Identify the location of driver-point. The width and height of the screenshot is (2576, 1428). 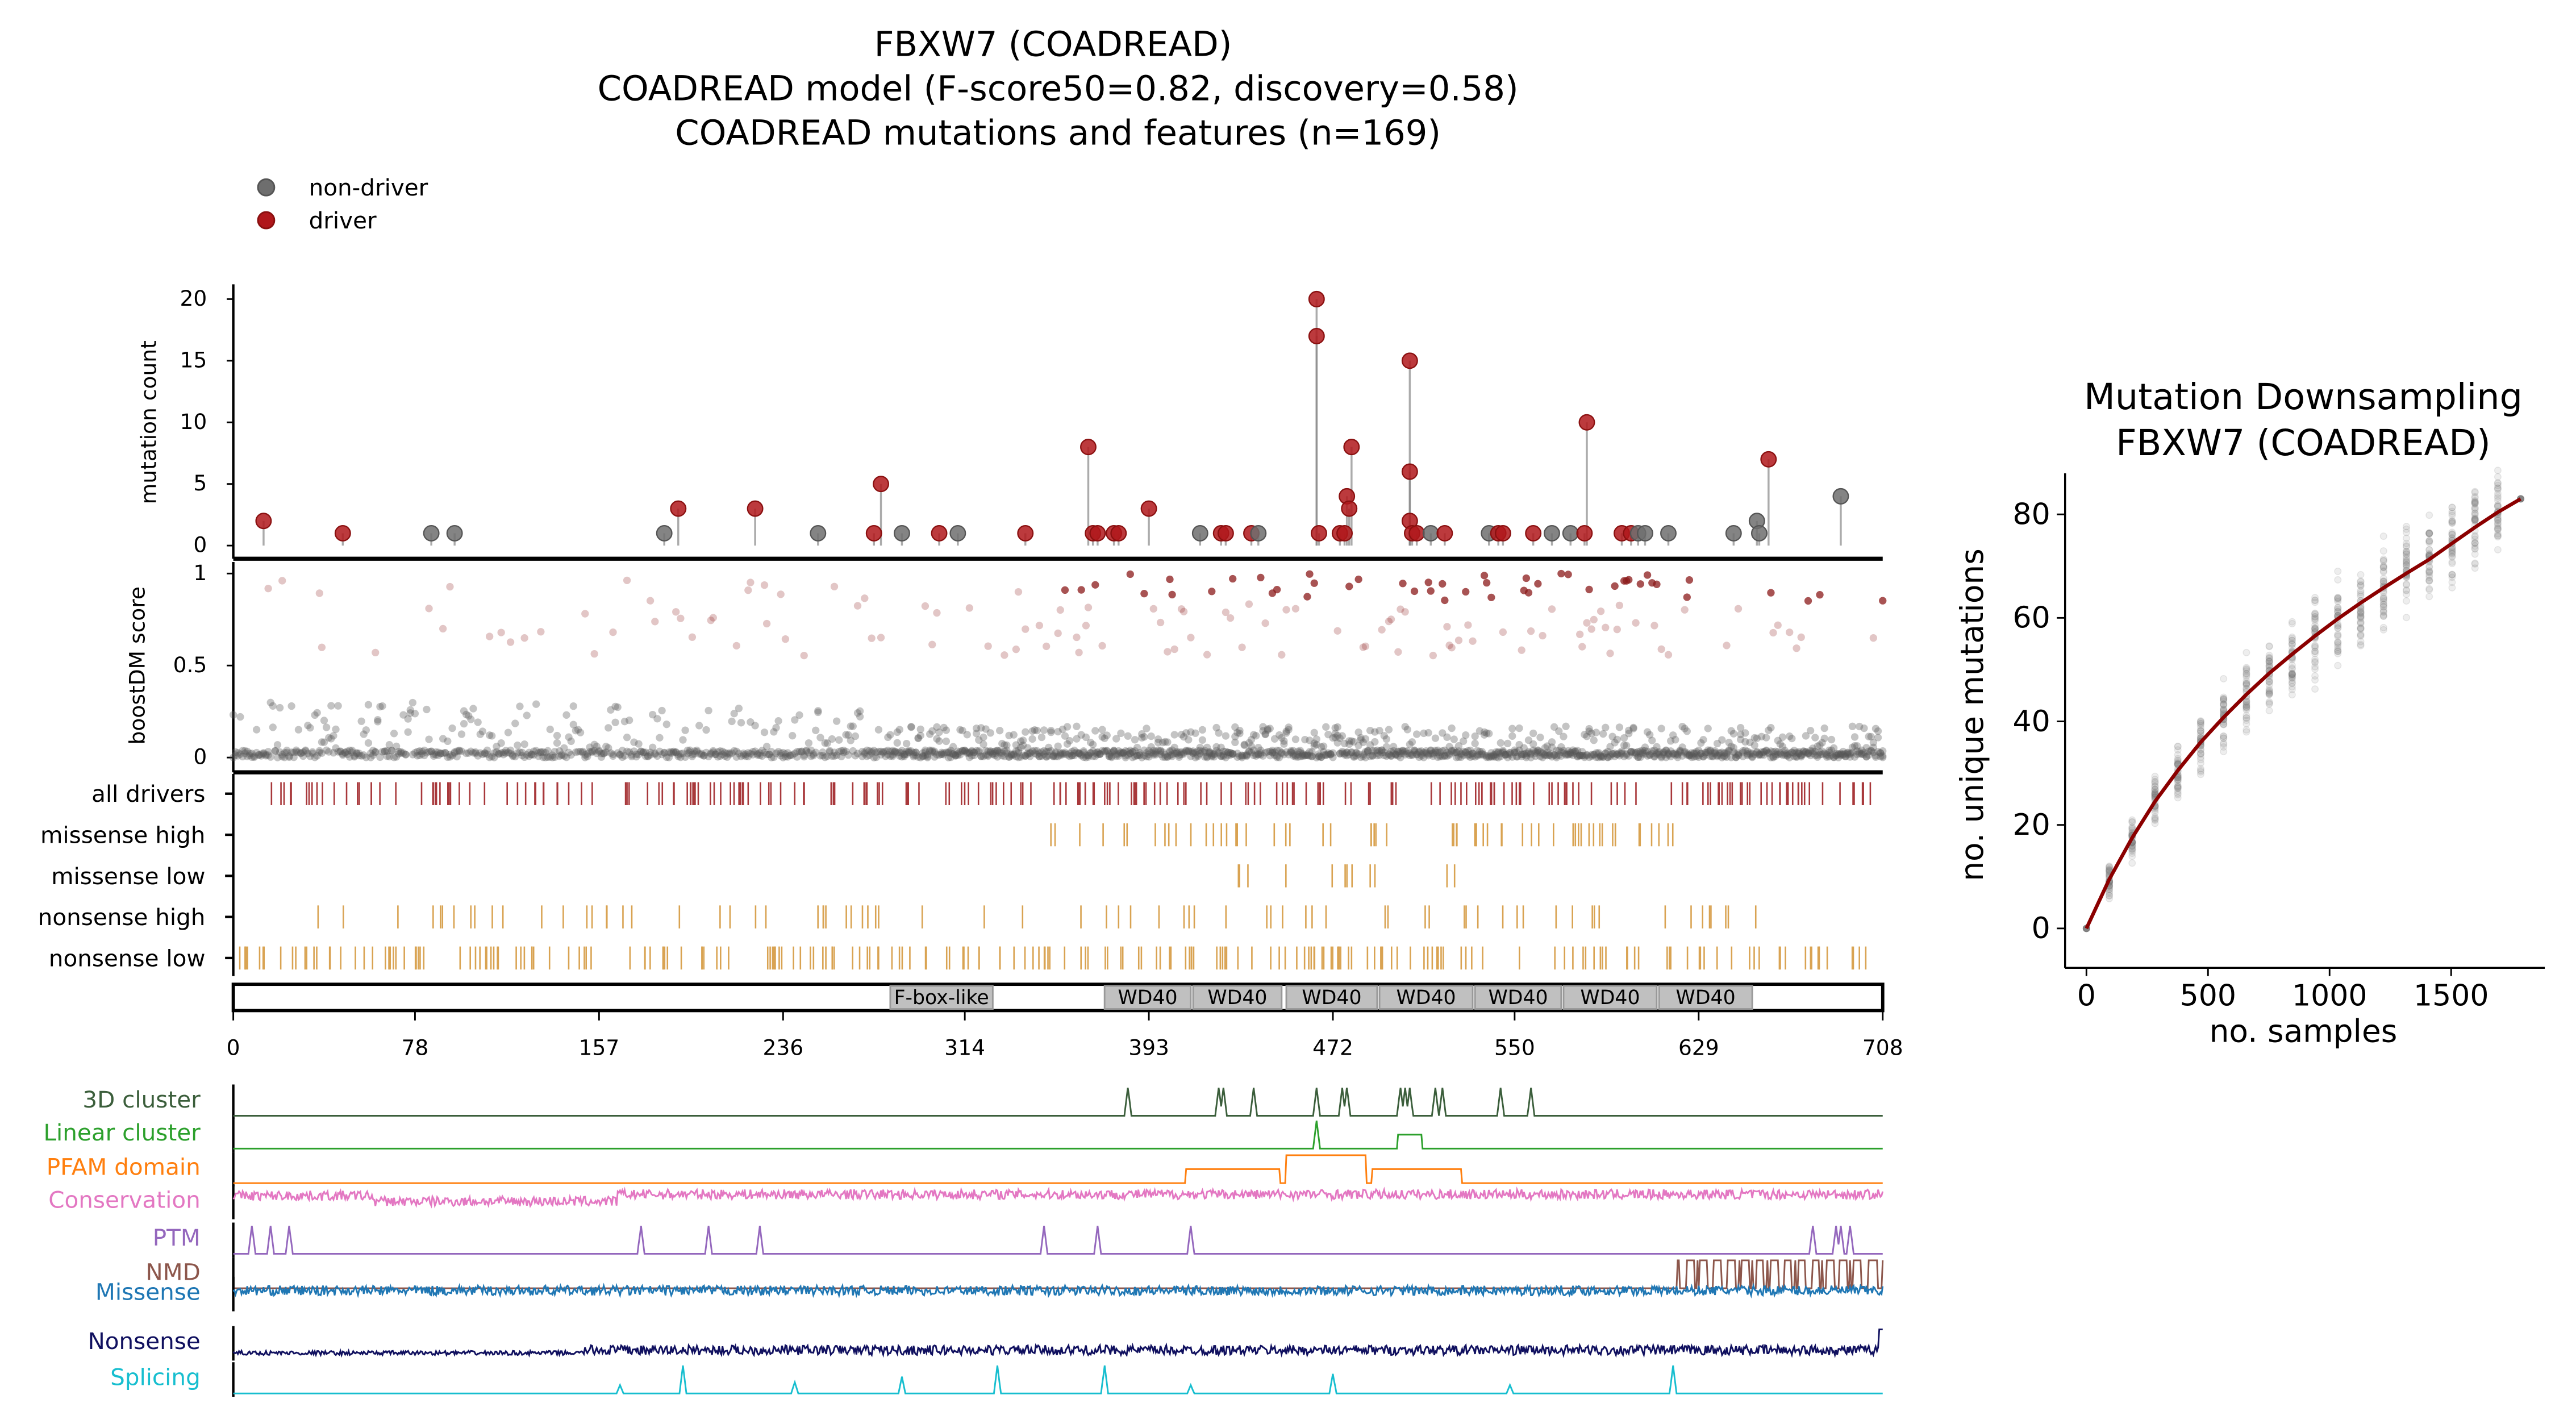
(1409, 471).